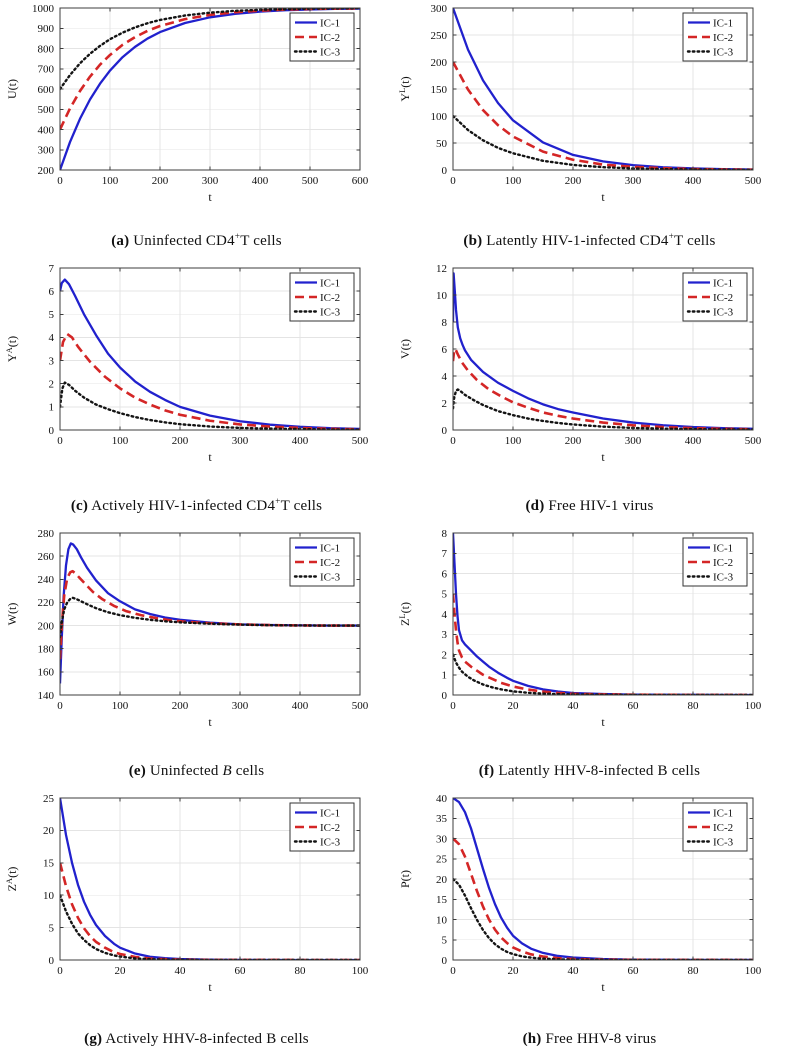 Image resolution: width=786 pixels, height=1058 pixels. Describe the element at coordinates (405, 349) in the screenshot. I see `y-axis-label: V(t)` at that location.